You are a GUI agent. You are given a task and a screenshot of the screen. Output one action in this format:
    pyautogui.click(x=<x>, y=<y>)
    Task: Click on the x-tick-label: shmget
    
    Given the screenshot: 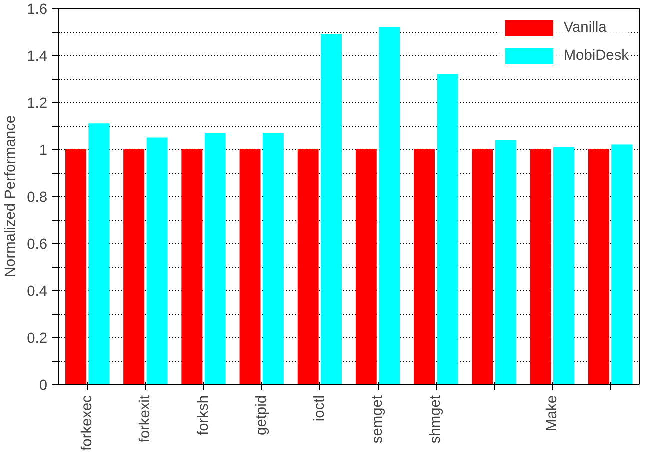 What is the action you would take?
    pyautogui.click(x=436, y=420)
    